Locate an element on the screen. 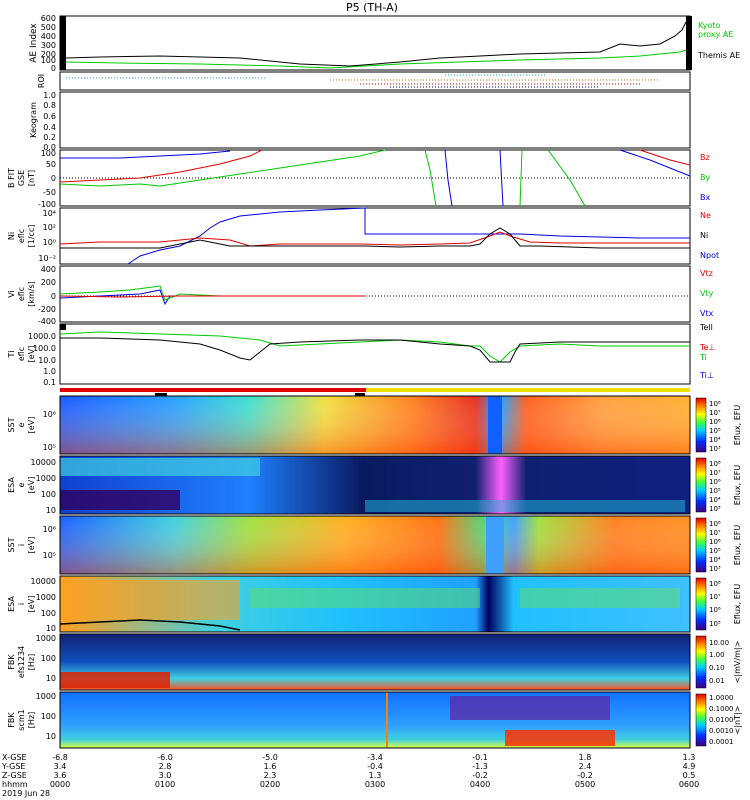 The image size is (750, 800). ae-tick-4: 200 is located at coordinates (48, 54).